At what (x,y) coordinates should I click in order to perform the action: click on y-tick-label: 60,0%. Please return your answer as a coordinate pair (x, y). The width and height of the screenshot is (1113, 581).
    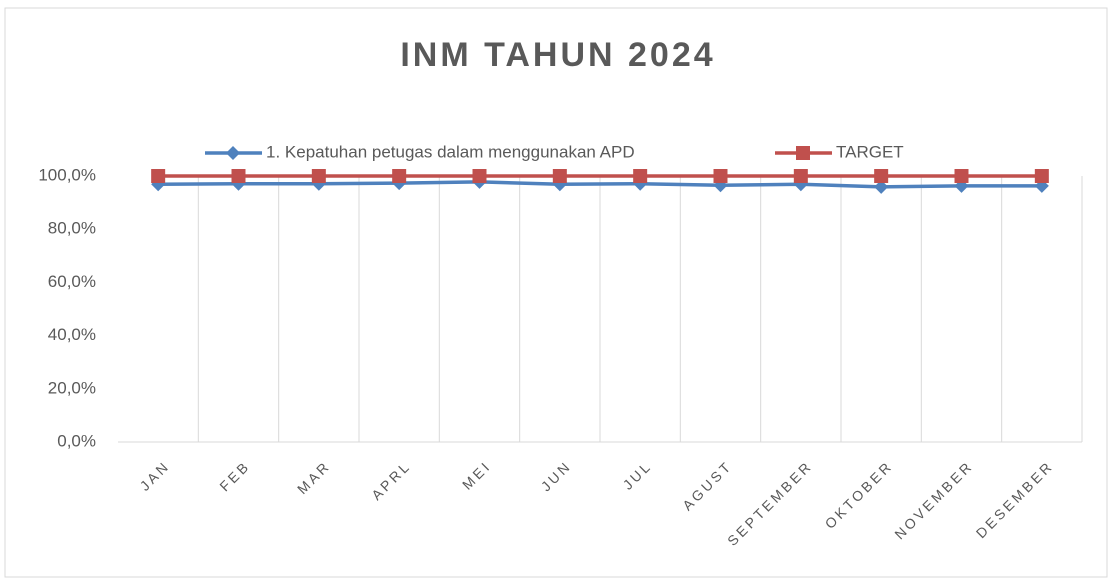
    Looking at the image, I should click on (72, 281).